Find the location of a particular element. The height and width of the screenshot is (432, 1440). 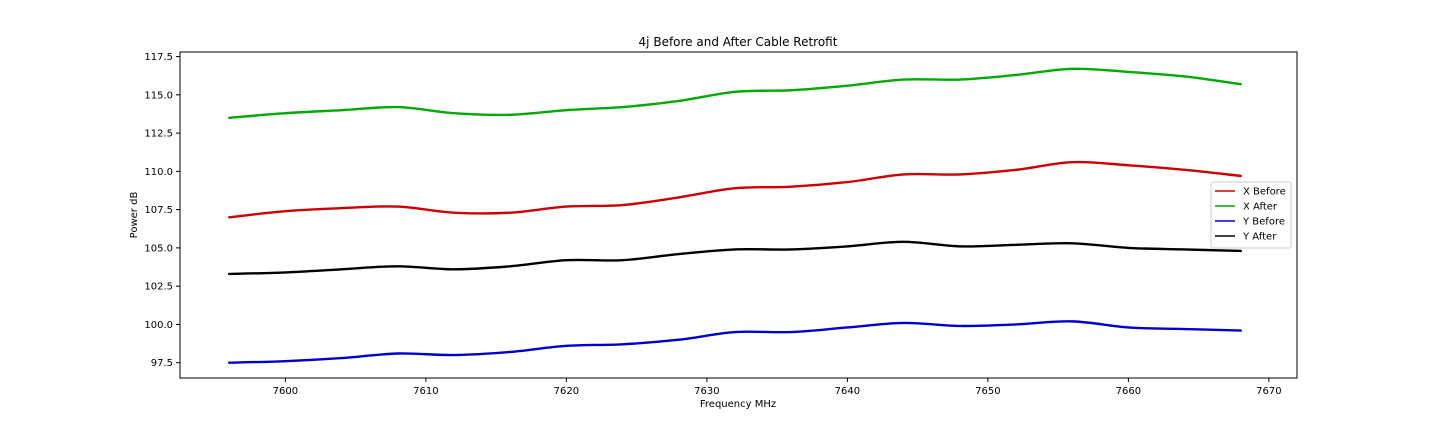

y-tick-label: 115.0 is located at coordinates (158, 95).